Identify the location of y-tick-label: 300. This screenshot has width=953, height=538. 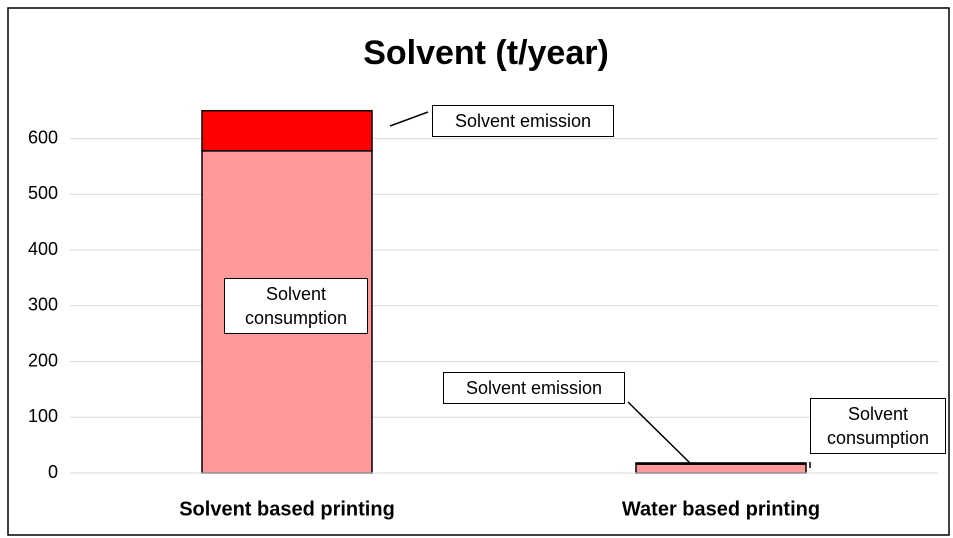
(43, 305).